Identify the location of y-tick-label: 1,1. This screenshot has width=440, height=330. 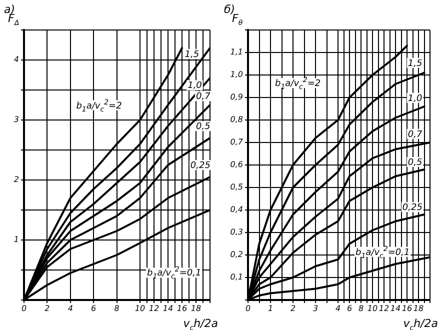
(236, 52).